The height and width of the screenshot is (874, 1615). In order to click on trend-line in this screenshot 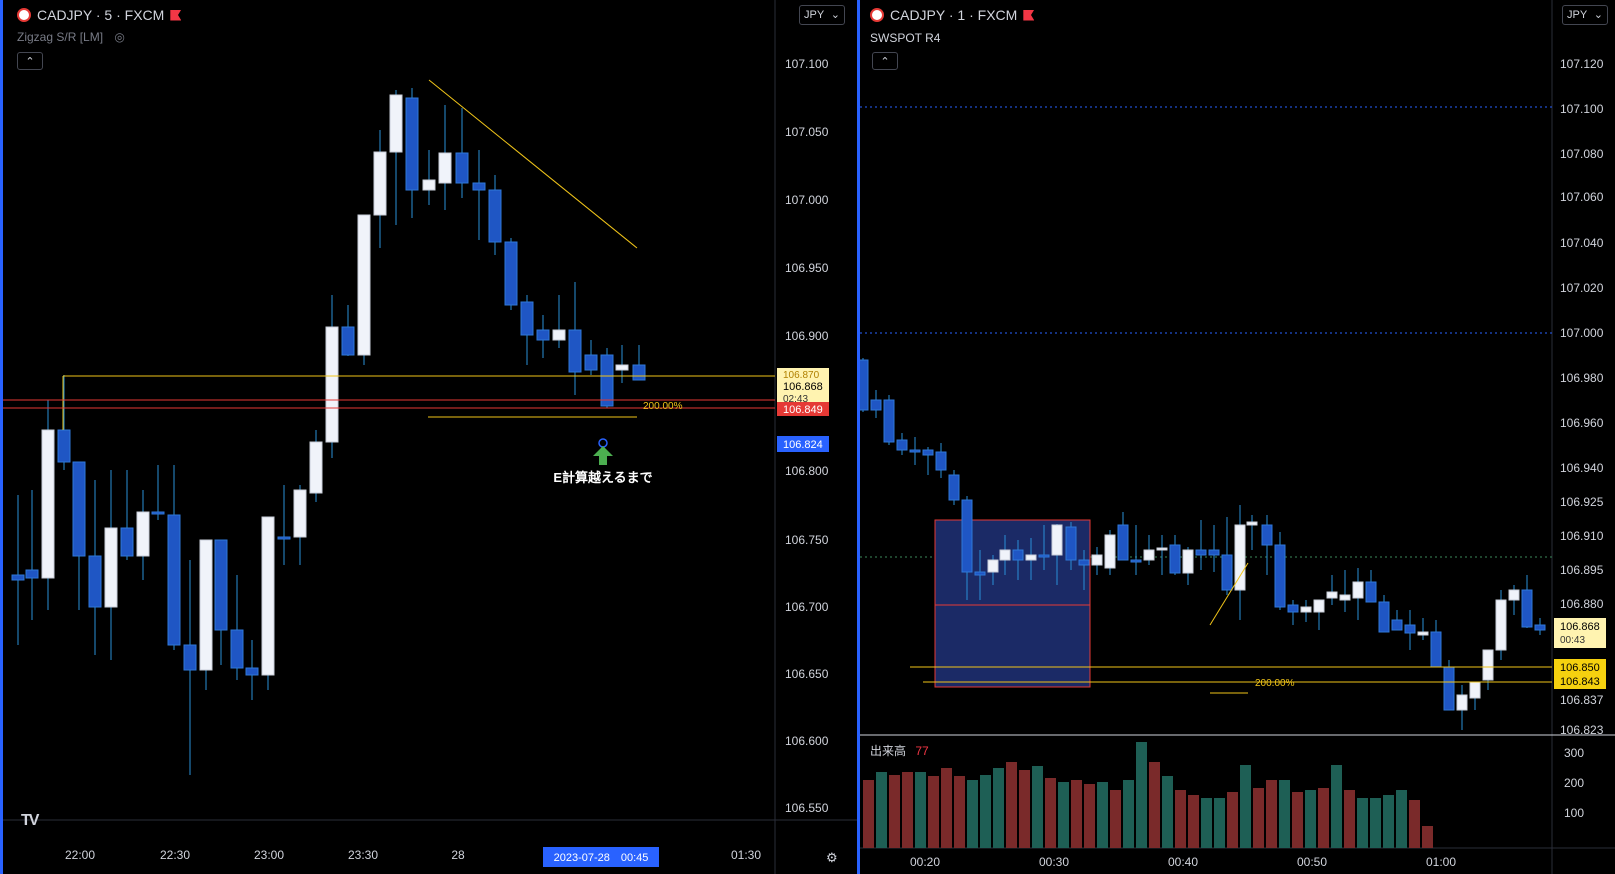, I will do `click(533, 164)`.